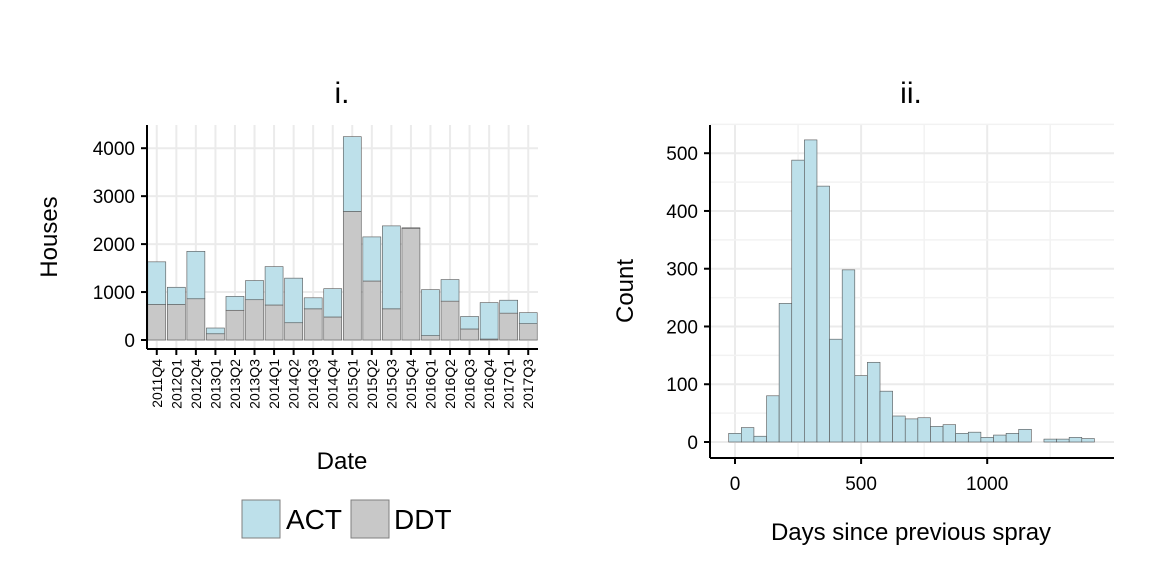 This screenshot has height=576, width=1152. What do you see at coordinates (274, 384) in the screenshot?
I see `panel-i-x-tick-label: 2014Q1` at bounding box center [274, 384].